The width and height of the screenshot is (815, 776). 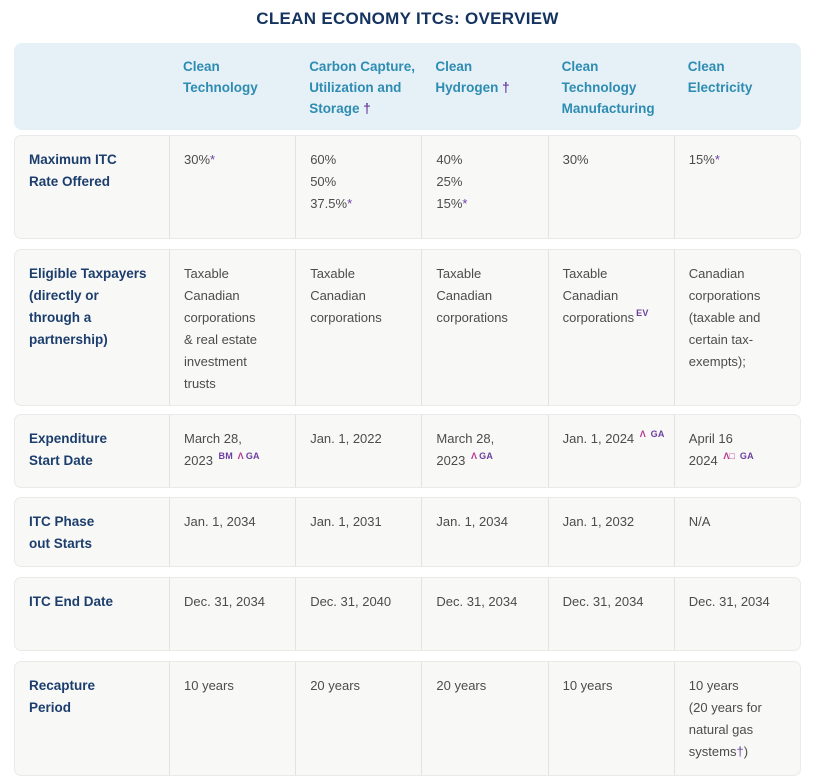 What do you see at coordinates (736, 532) in the screenshot?
I see `table-cell: N/A` at bounding box center [736, 532].